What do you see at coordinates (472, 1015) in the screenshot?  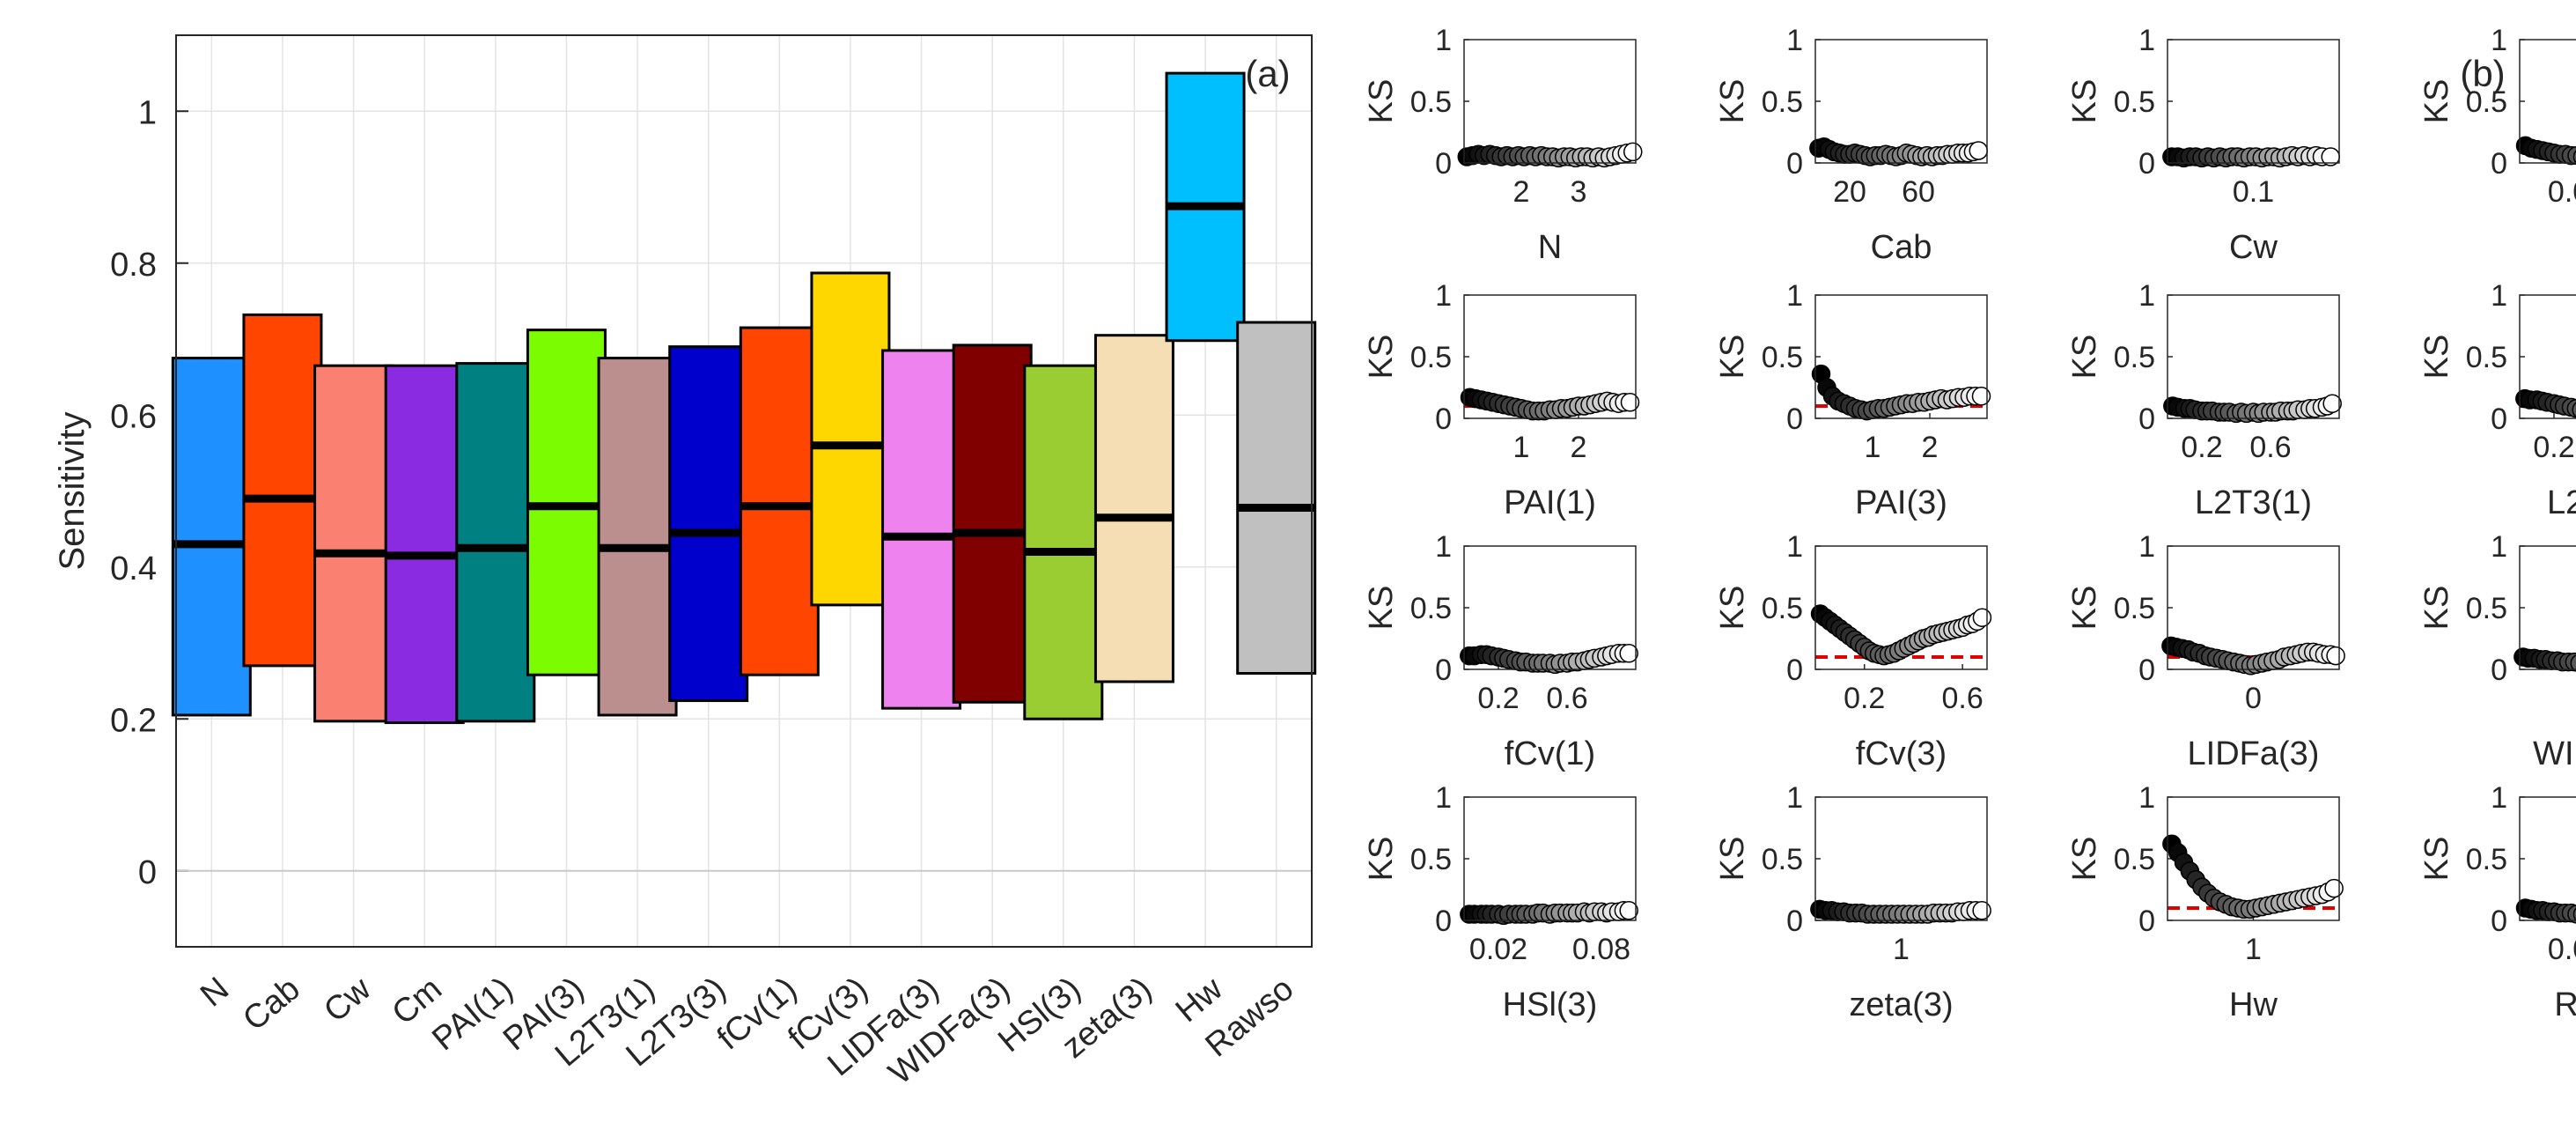 I see `category-label: PAI(1)` at bounding box center [472, 1015].